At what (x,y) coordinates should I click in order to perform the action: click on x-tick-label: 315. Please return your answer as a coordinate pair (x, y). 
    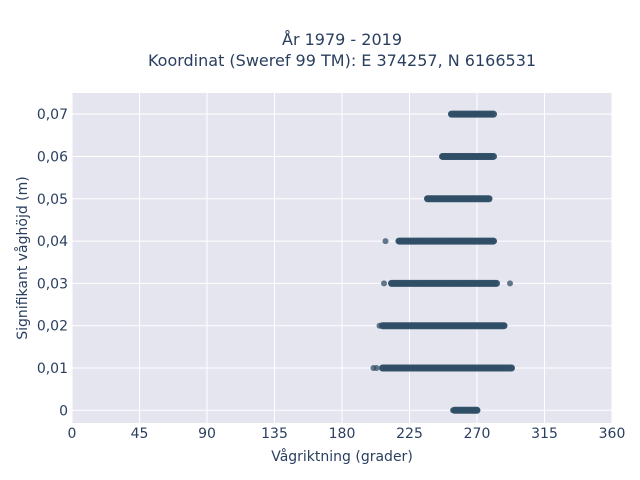
    Looking at the image, I should click on (544, 434).